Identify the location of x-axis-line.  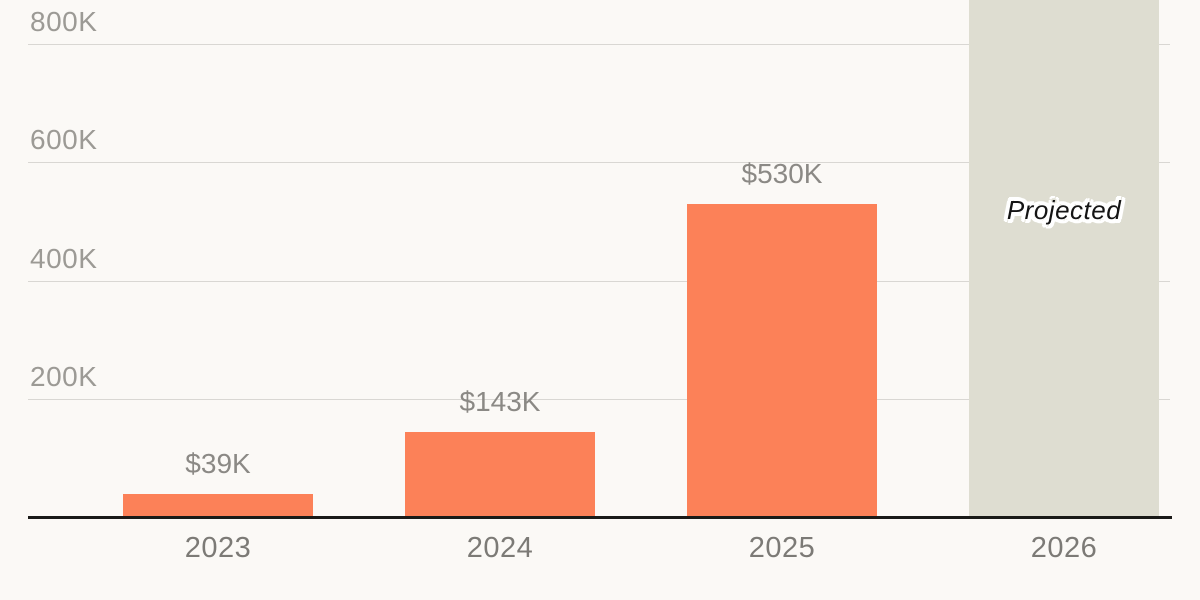
(600, 517).